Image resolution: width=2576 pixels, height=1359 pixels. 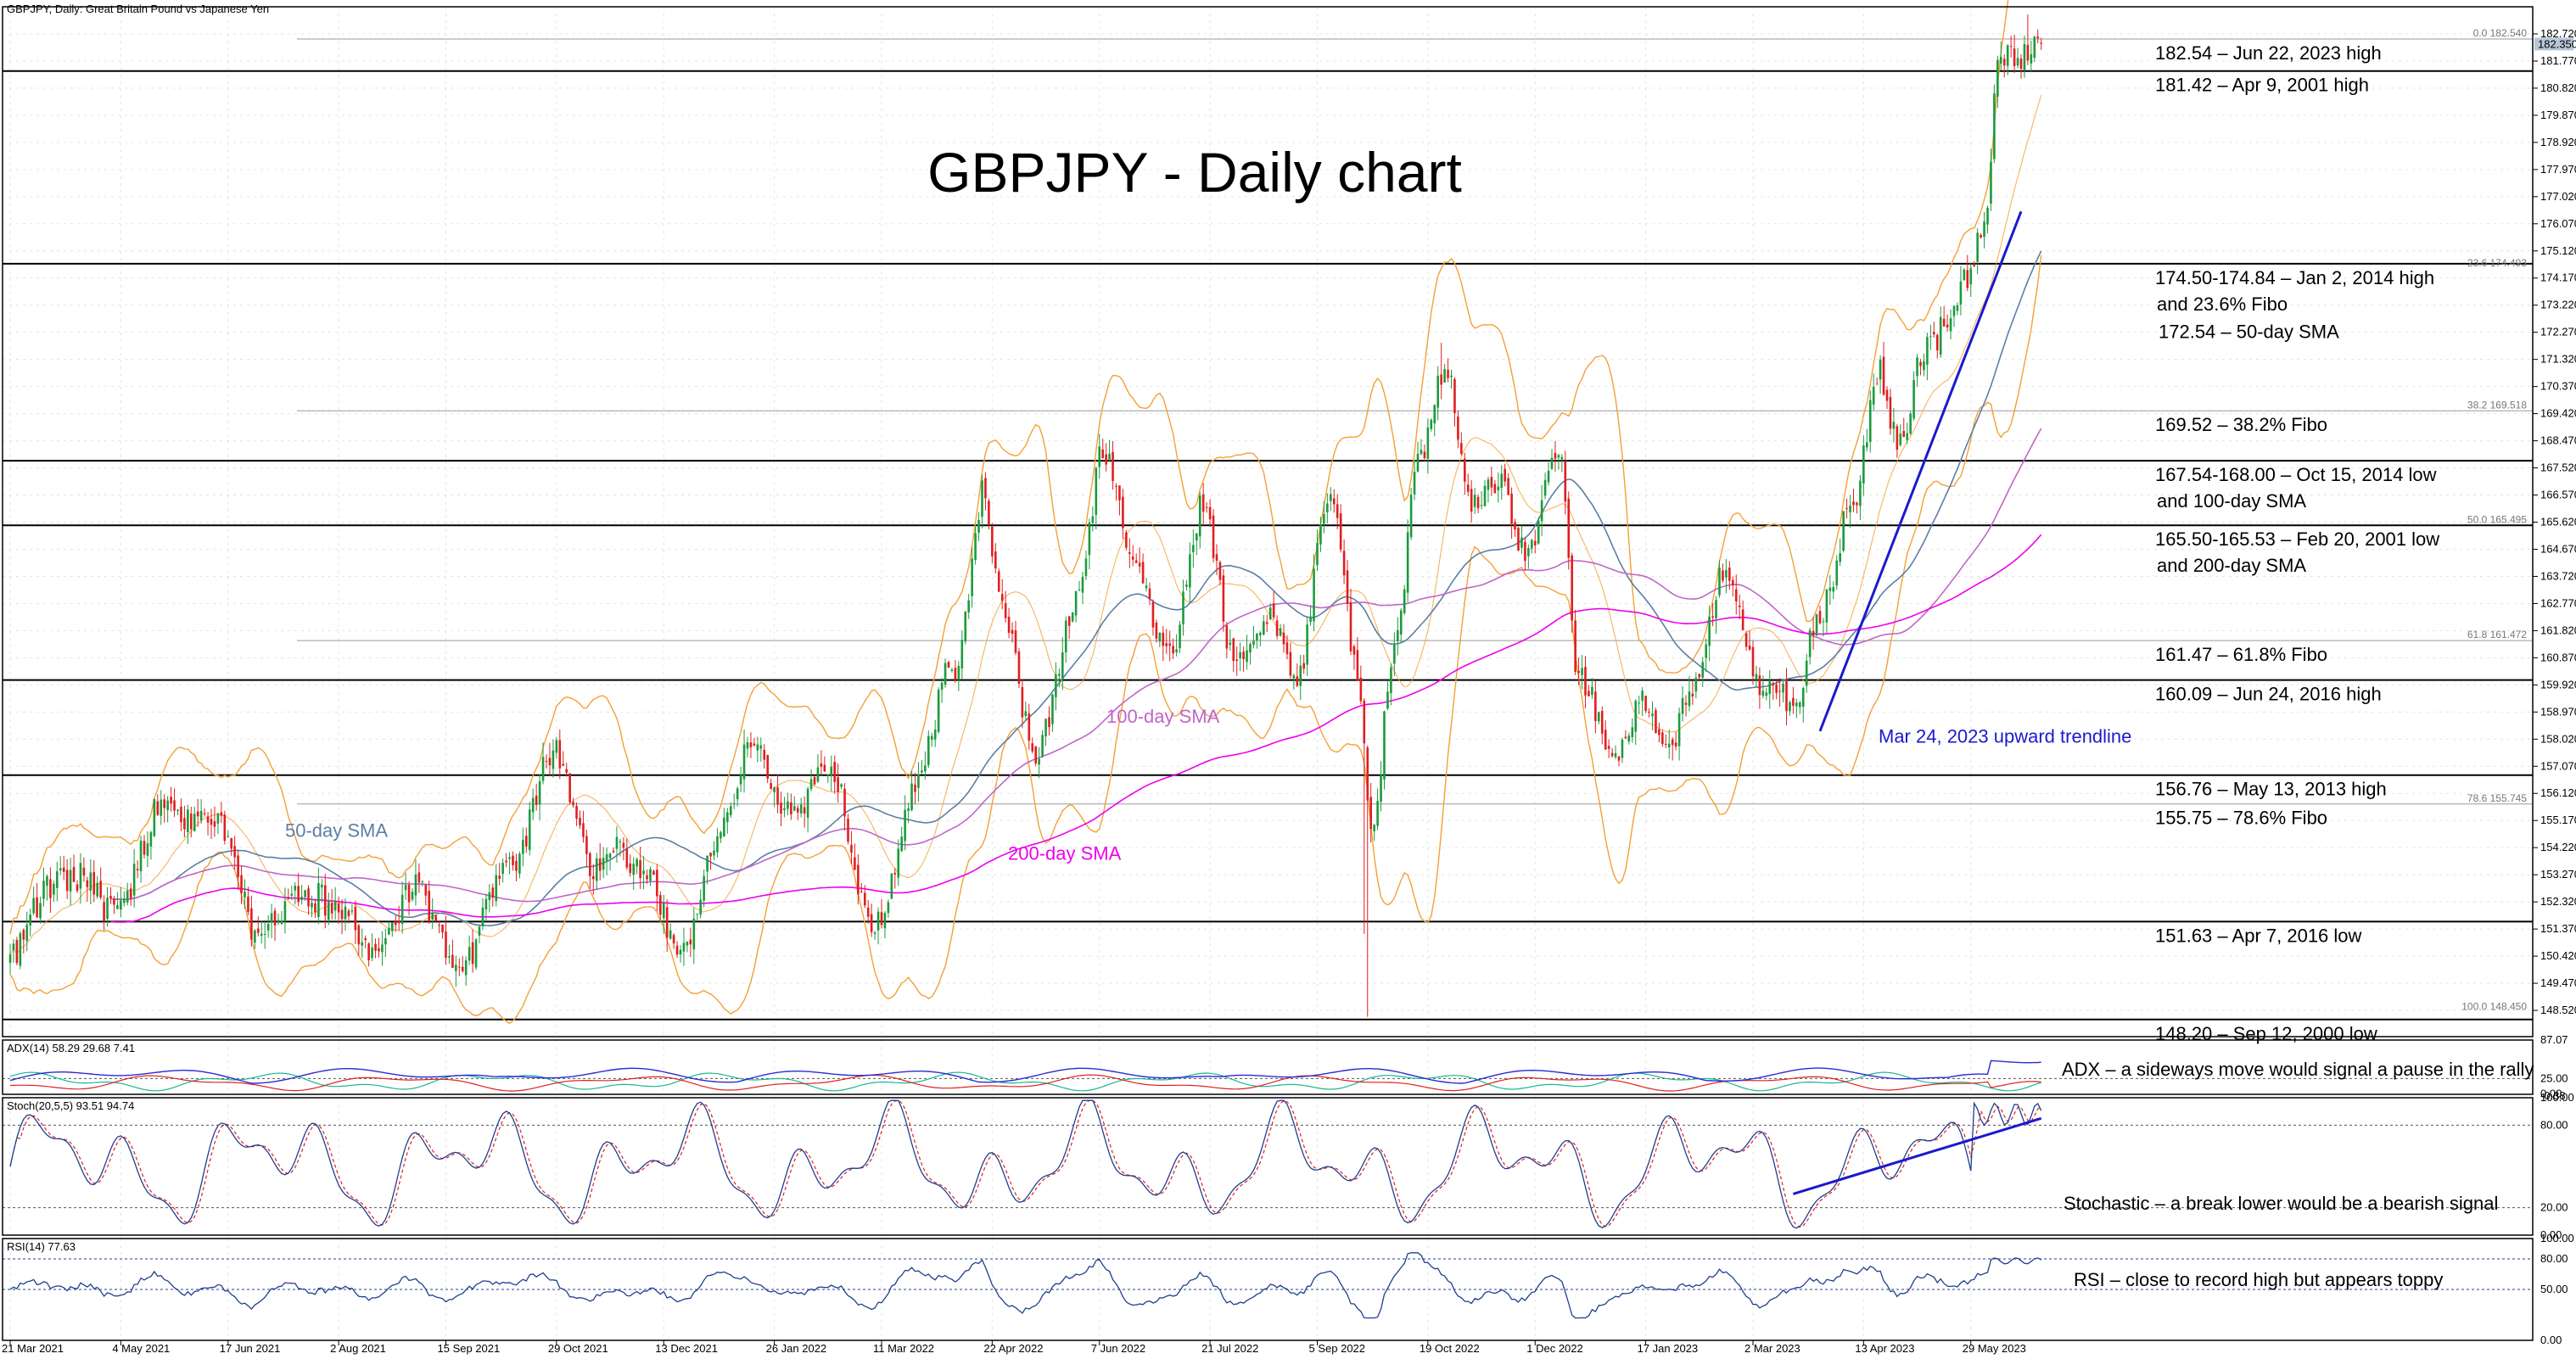 I want to click on rsi-tick-2: 50.00, so click(x=2554, y=1289).